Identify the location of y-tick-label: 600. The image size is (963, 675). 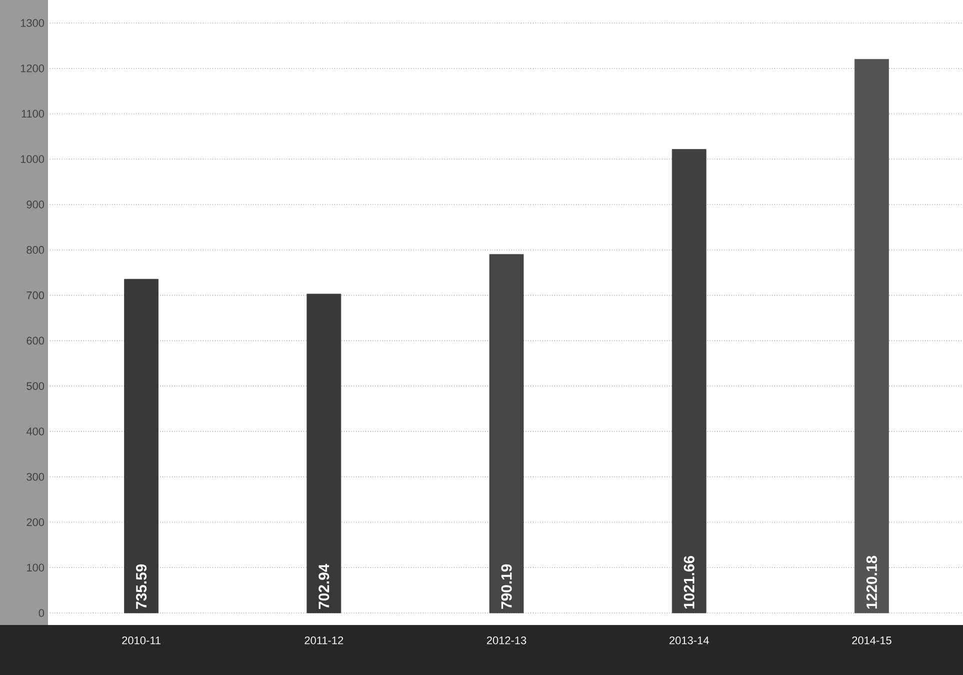
(35, 340).